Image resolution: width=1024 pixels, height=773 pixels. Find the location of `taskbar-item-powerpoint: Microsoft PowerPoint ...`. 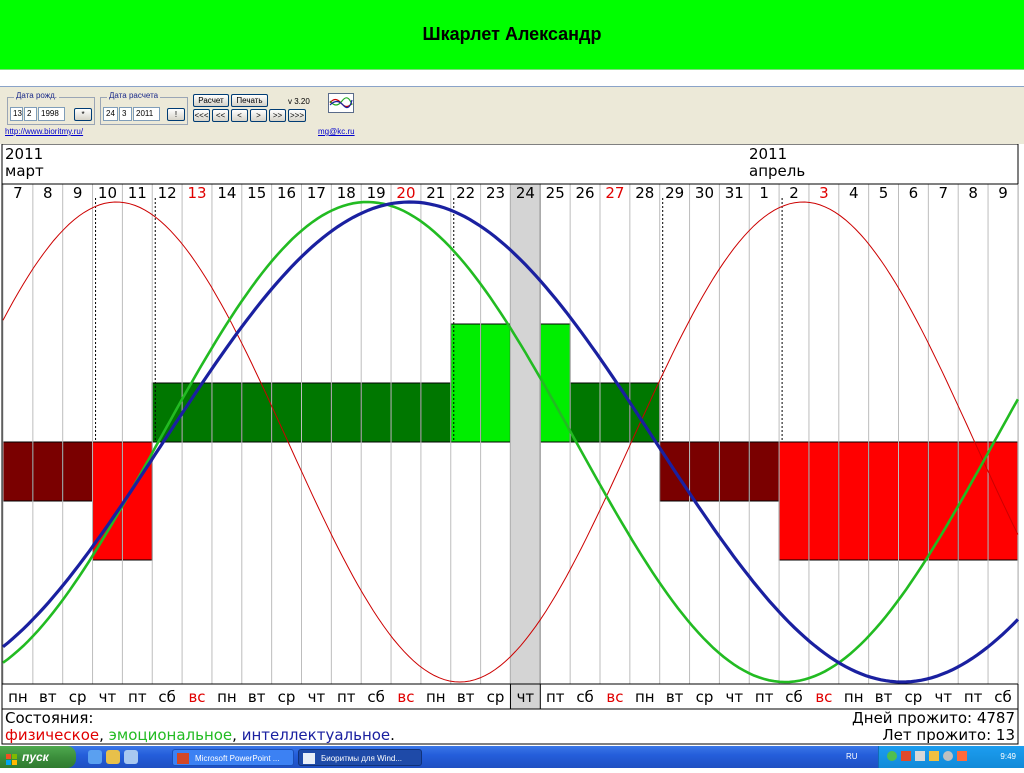

taskbar-item-powerpoint: Microsoft PowerPoint ... is located at coordinates (233, 757).